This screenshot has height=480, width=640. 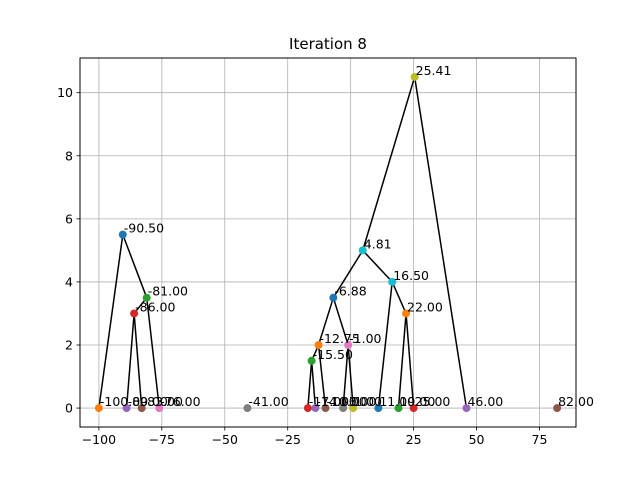 I want to click on point-label: 1.00, so click(x=368, y=401).